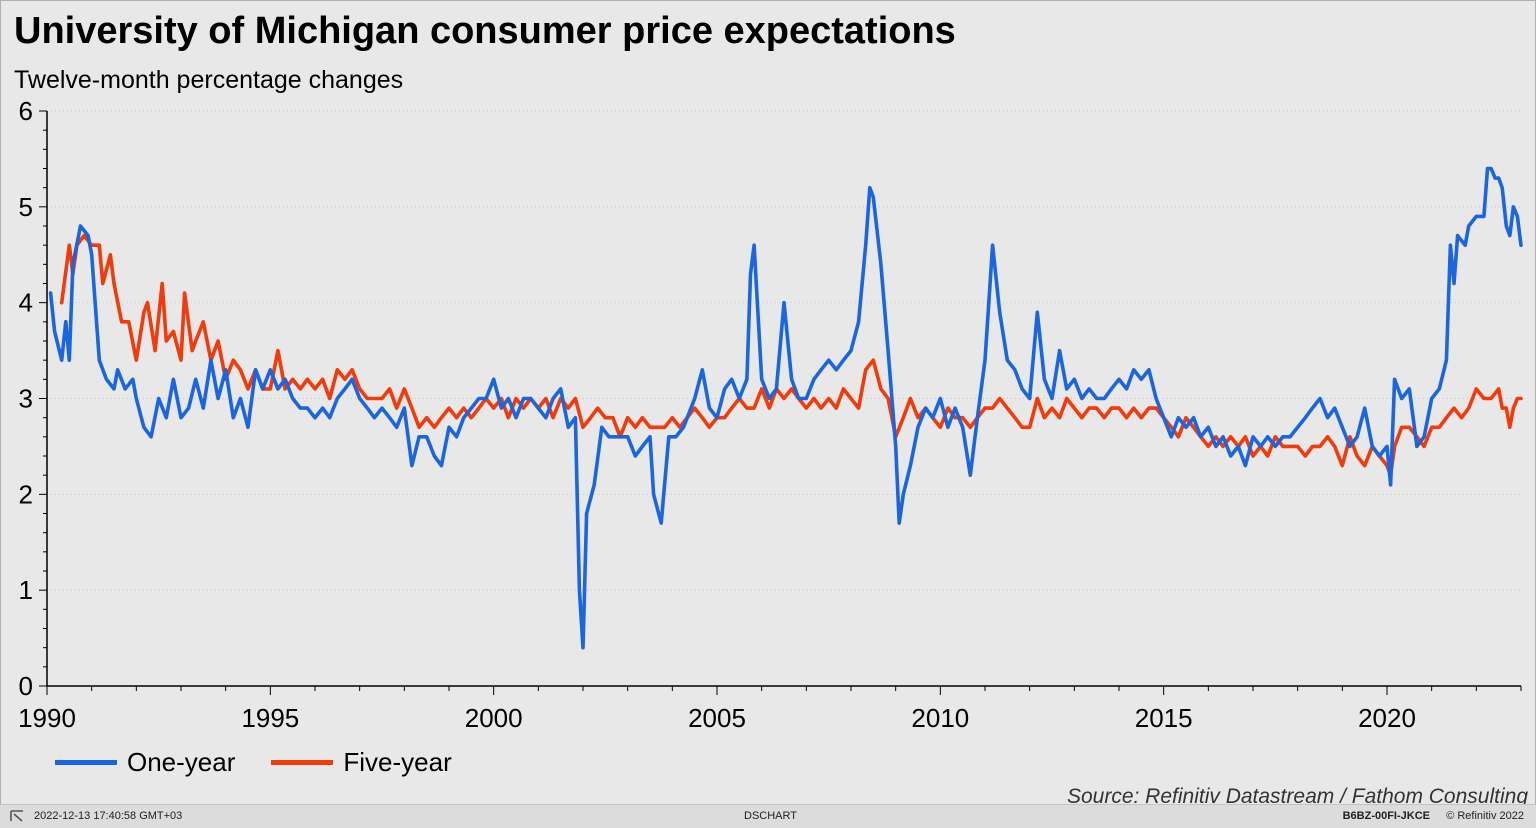  What do you see at coordinates (940, 718) in the screenshot?
I see `x-tick-label-2010: 2010` at bounding box center [940, 718].